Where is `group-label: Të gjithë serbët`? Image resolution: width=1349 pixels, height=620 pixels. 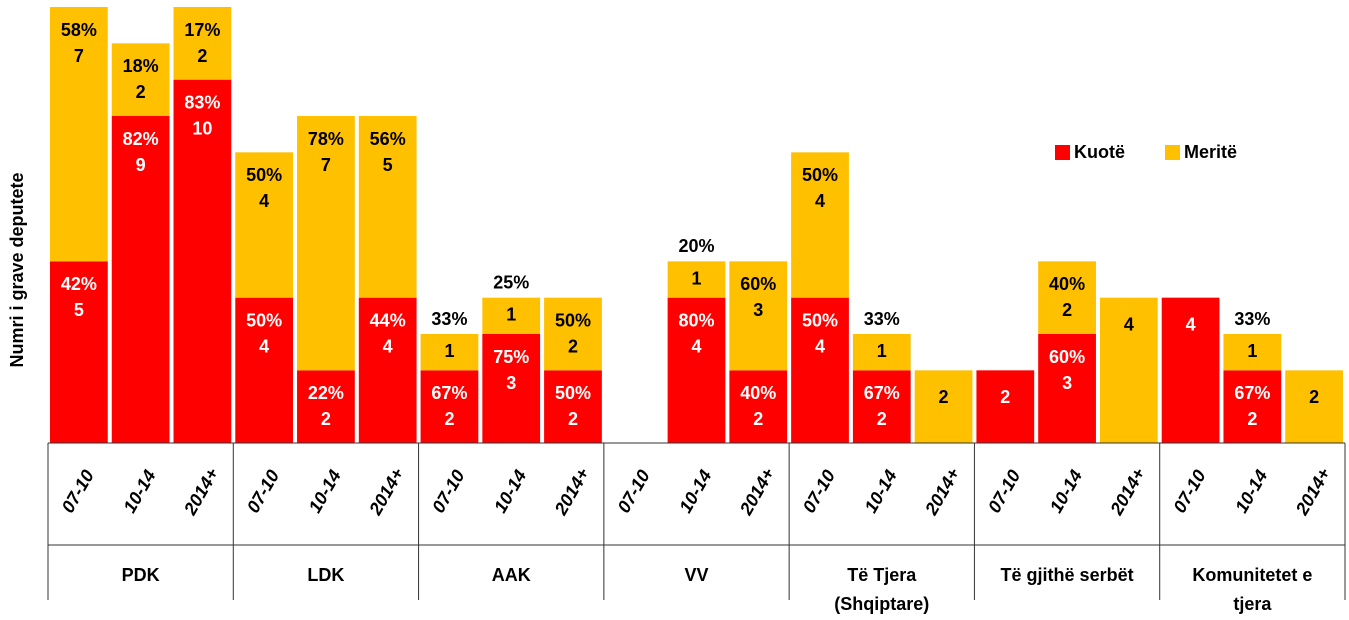
group-label: Të gjithë serbët is located at coordinates (1067, 575).